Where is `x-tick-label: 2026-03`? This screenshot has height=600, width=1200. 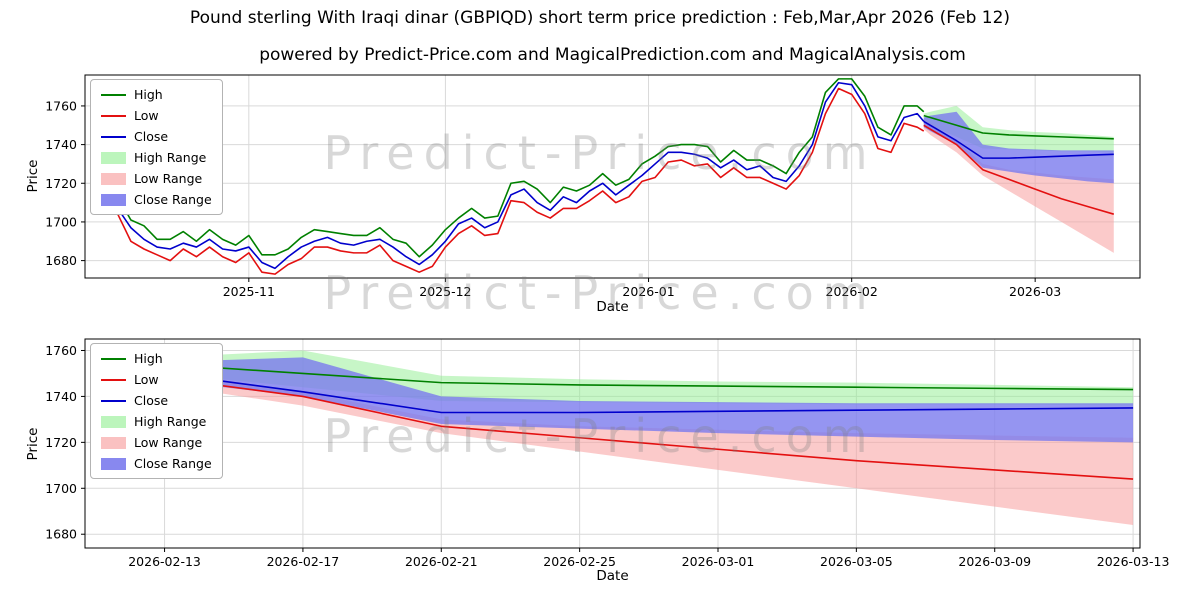
x-tick-label: 2026-03 is located at coordinates (1035, 291).